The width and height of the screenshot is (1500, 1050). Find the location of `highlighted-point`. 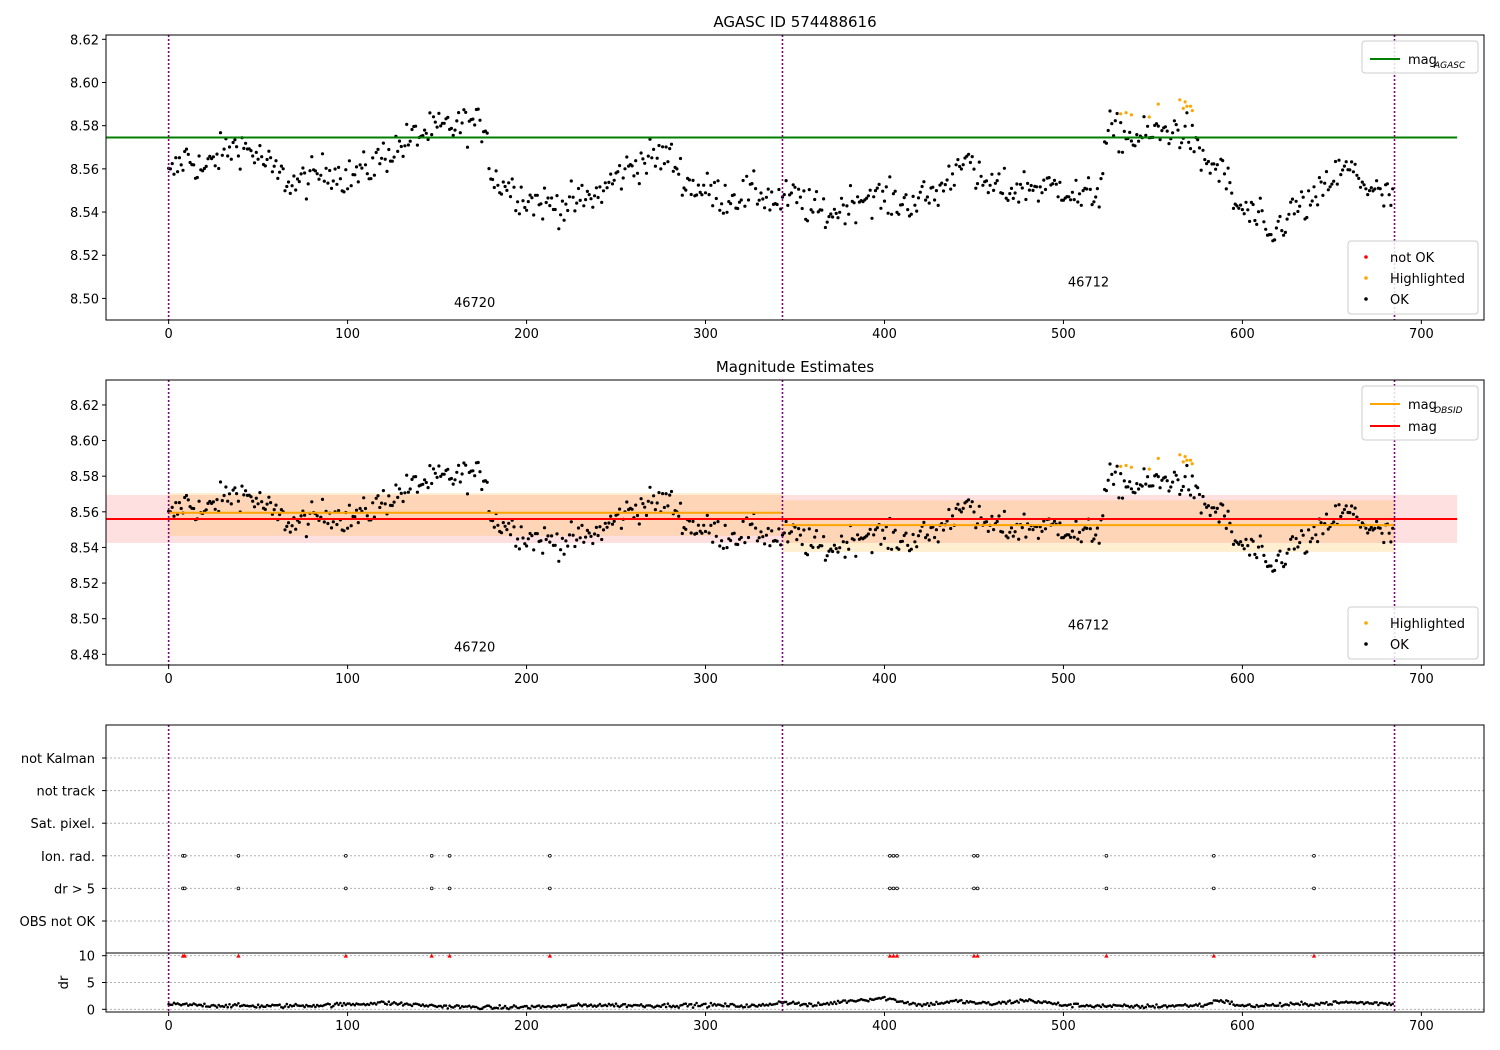

highlighted-point is located at coordinates (1192, 464).